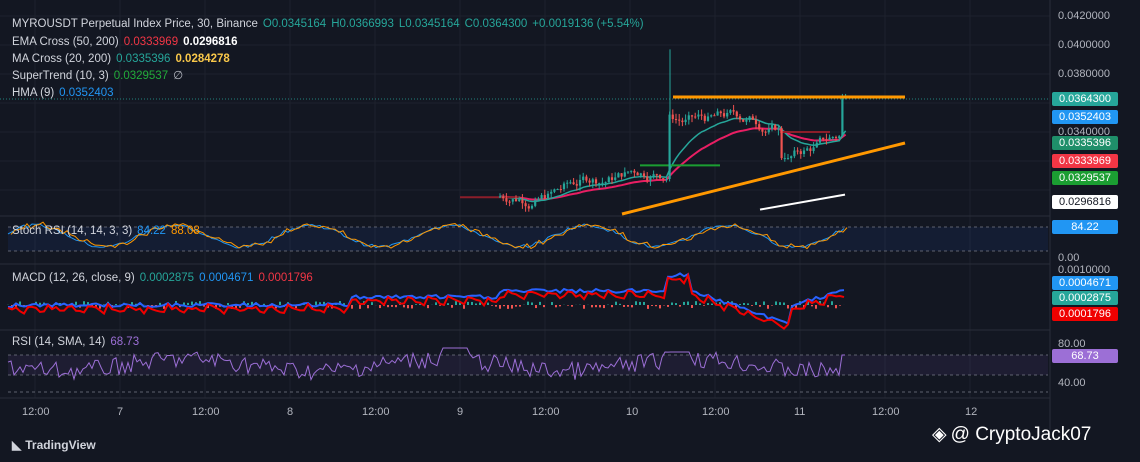  I want to click on label-hist: 0.0002875, so click(1085, 298).